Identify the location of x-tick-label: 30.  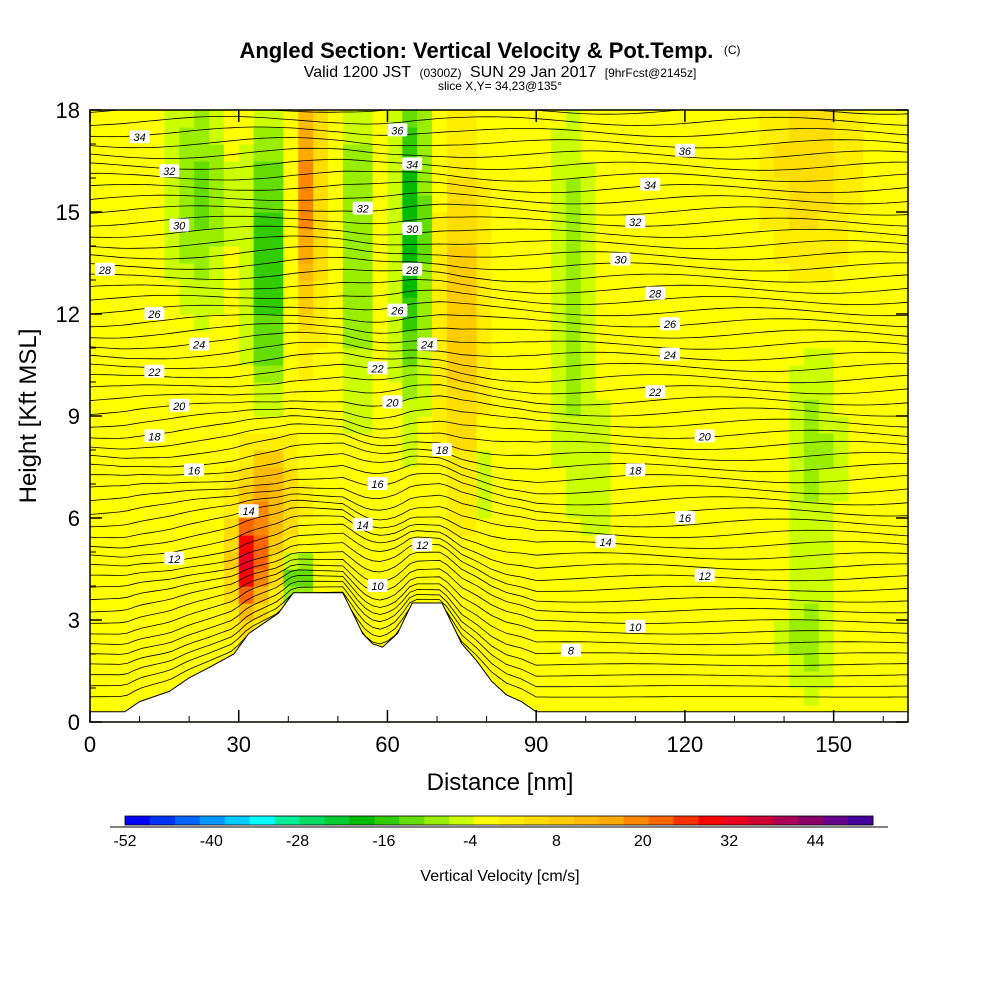
(238, 744).